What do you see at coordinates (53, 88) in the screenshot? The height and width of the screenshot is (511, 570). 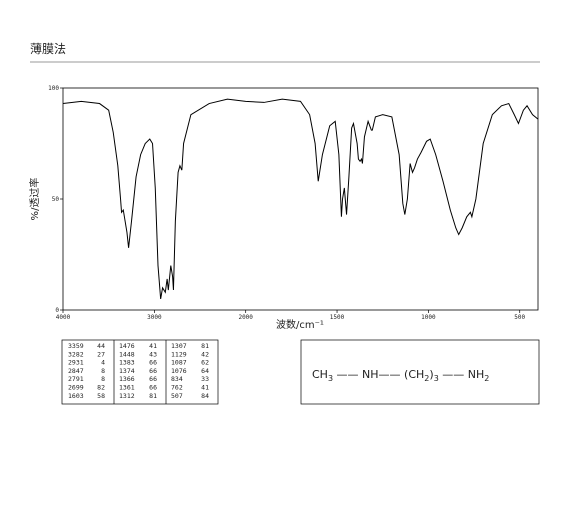 I see `y-tick-label: 100` at bounding box center [53, 88].